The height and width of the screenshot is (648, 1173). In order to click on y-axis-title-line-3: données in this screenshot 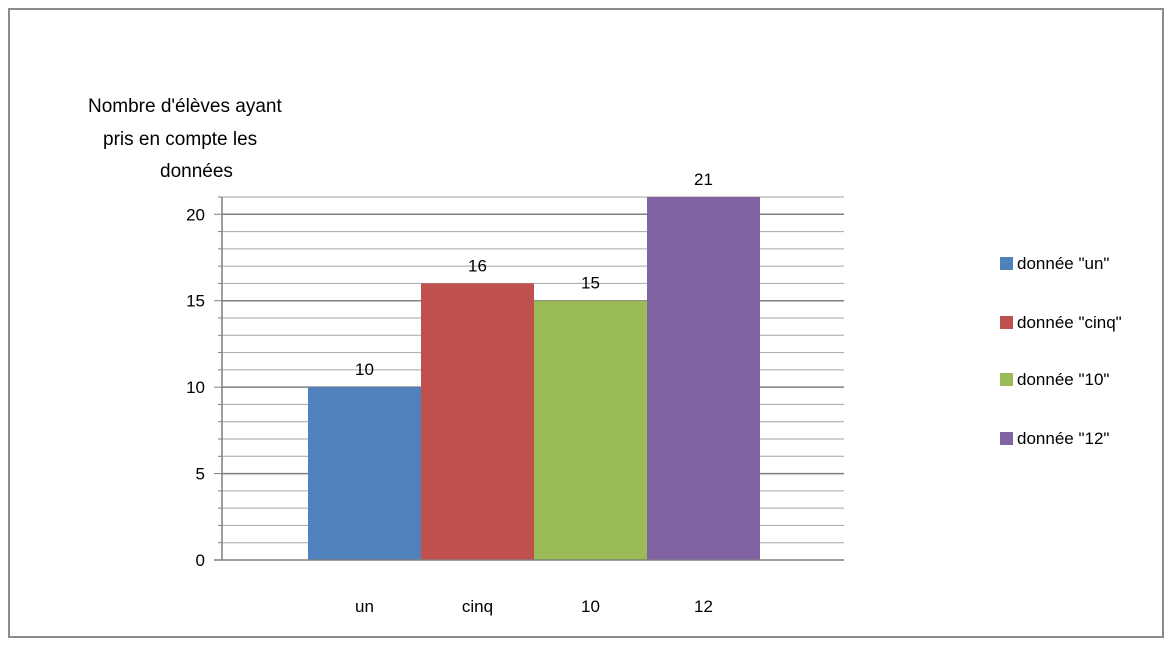, I will do `click(196, 171)`.